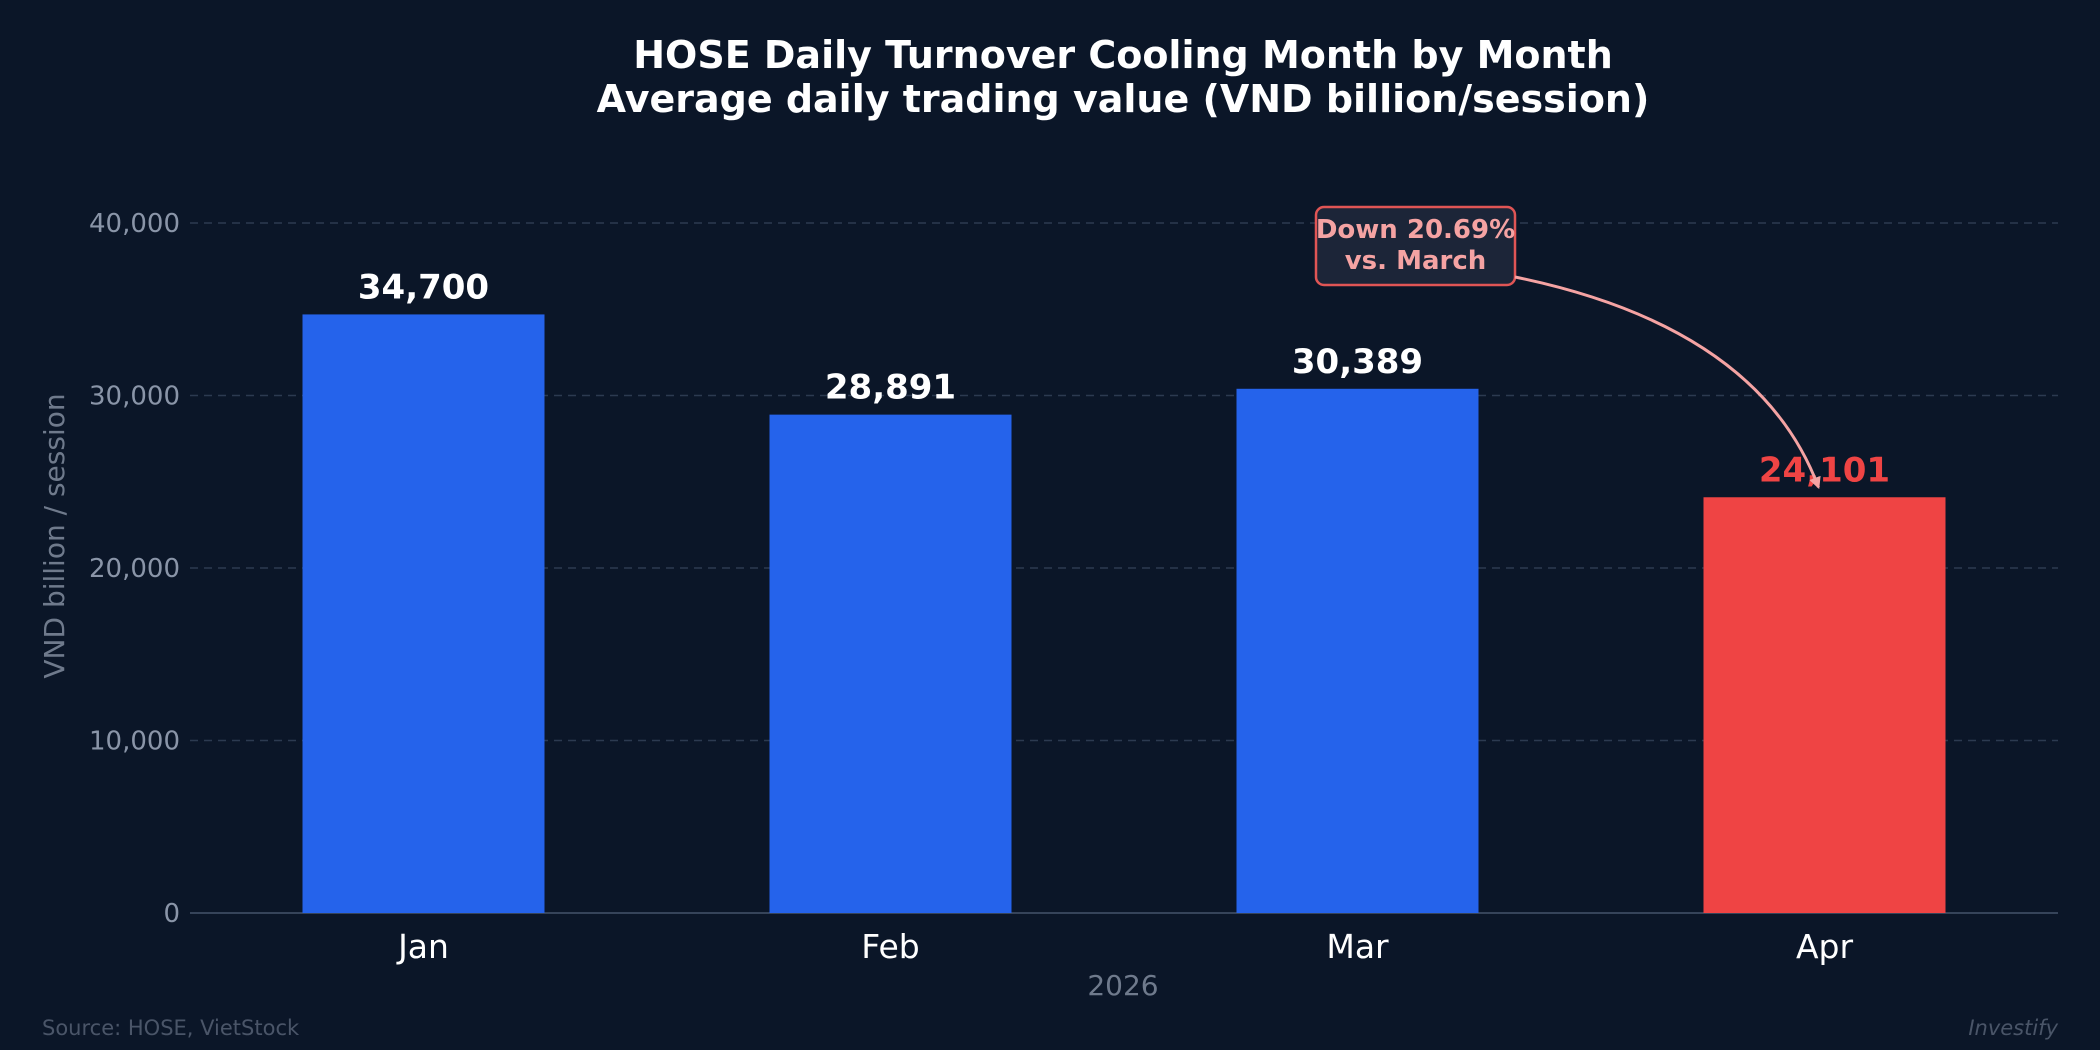 The image size is (2100, 1050). What do you see at coordinates (1357, 362) in the screenshot?
I see `bar-value-label: 30,389` at bounding box center [1357, 362].